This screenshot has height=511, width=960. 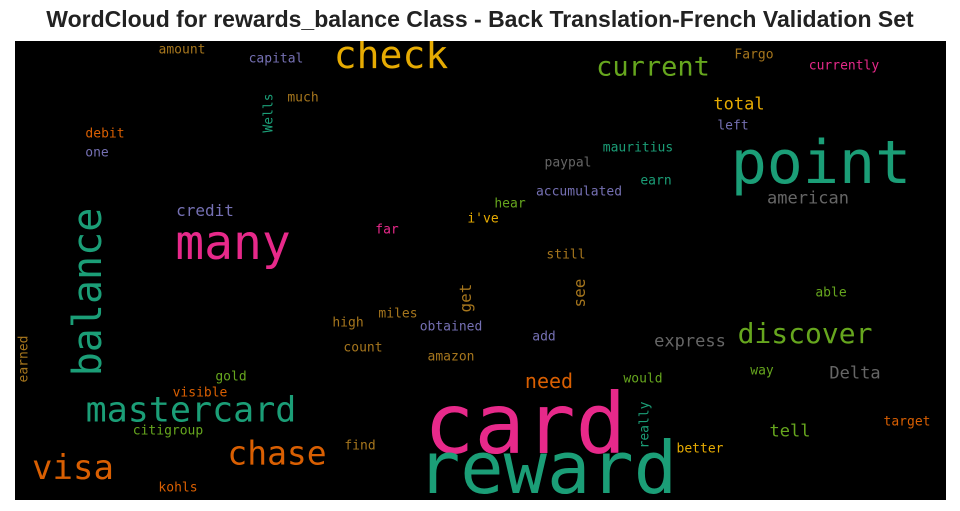 I want to click on word-wells: Wells, so click(x=269, y=113).